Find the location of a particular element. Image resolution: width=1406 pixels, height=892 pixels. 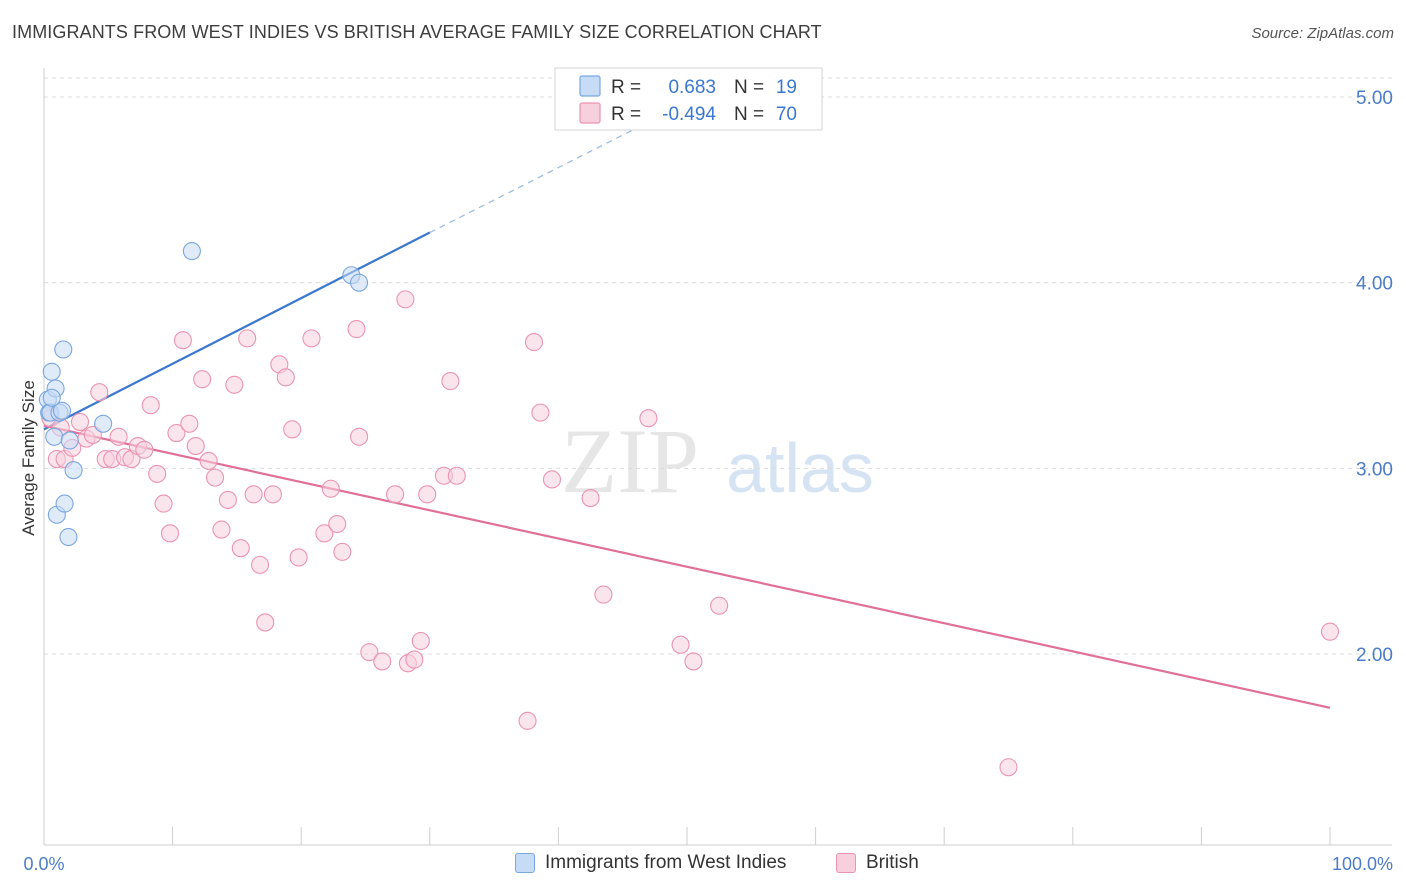

stats-n-value: 70 is located at coordinates (786, 114).